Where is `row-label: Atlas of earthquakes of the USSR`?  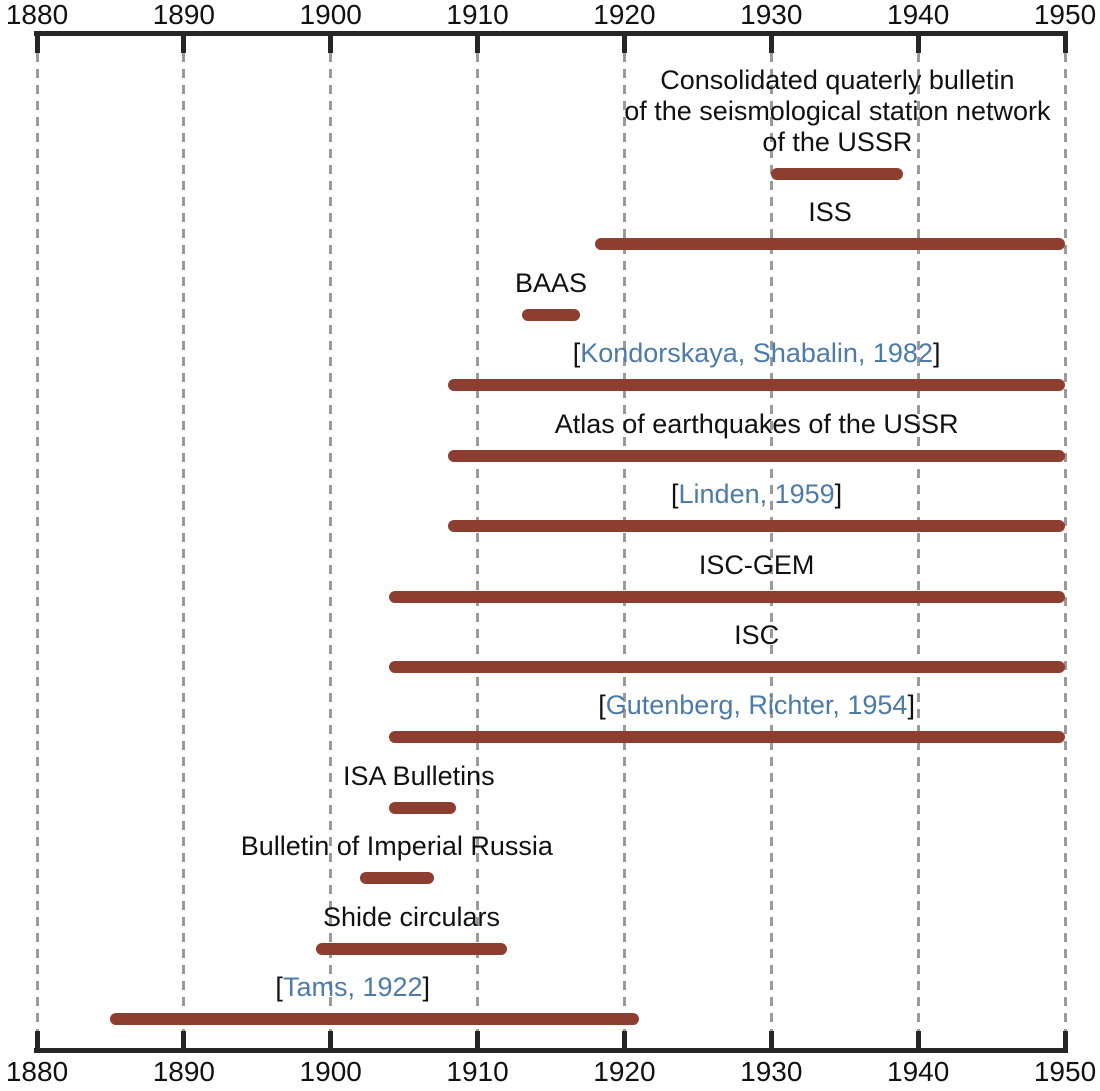
row-label: Atlas of earthquakes of the USSR is located at coordinates (757, 424).